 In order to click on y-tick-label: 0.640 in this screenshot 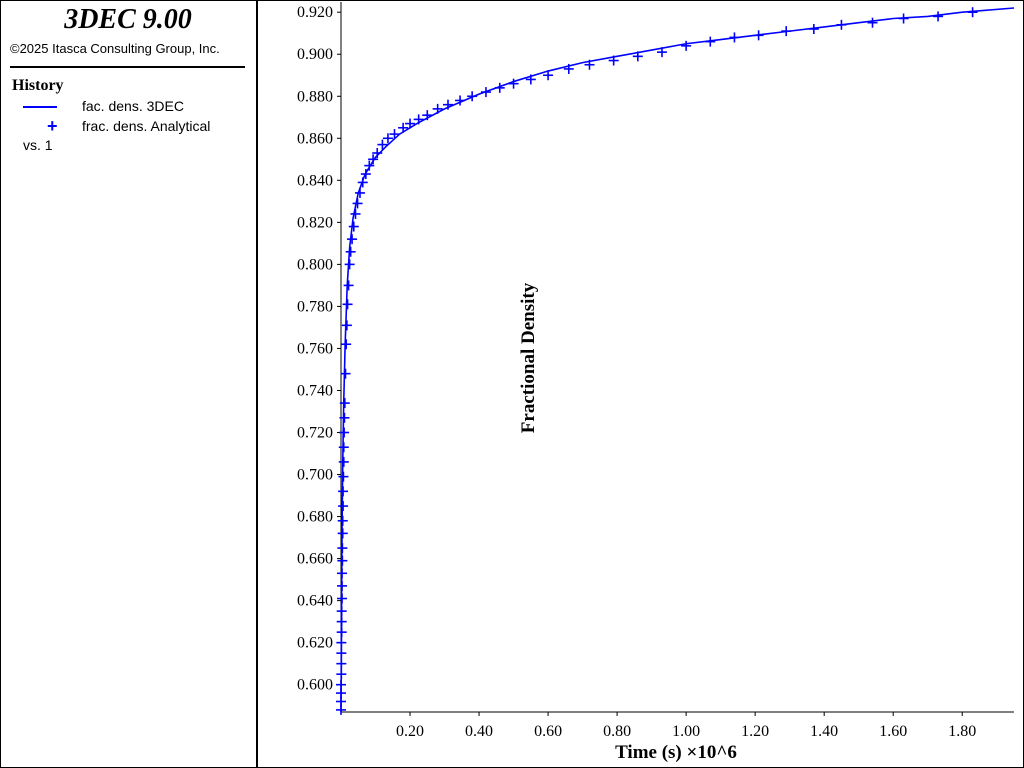, I will do `click(315, 601)`.